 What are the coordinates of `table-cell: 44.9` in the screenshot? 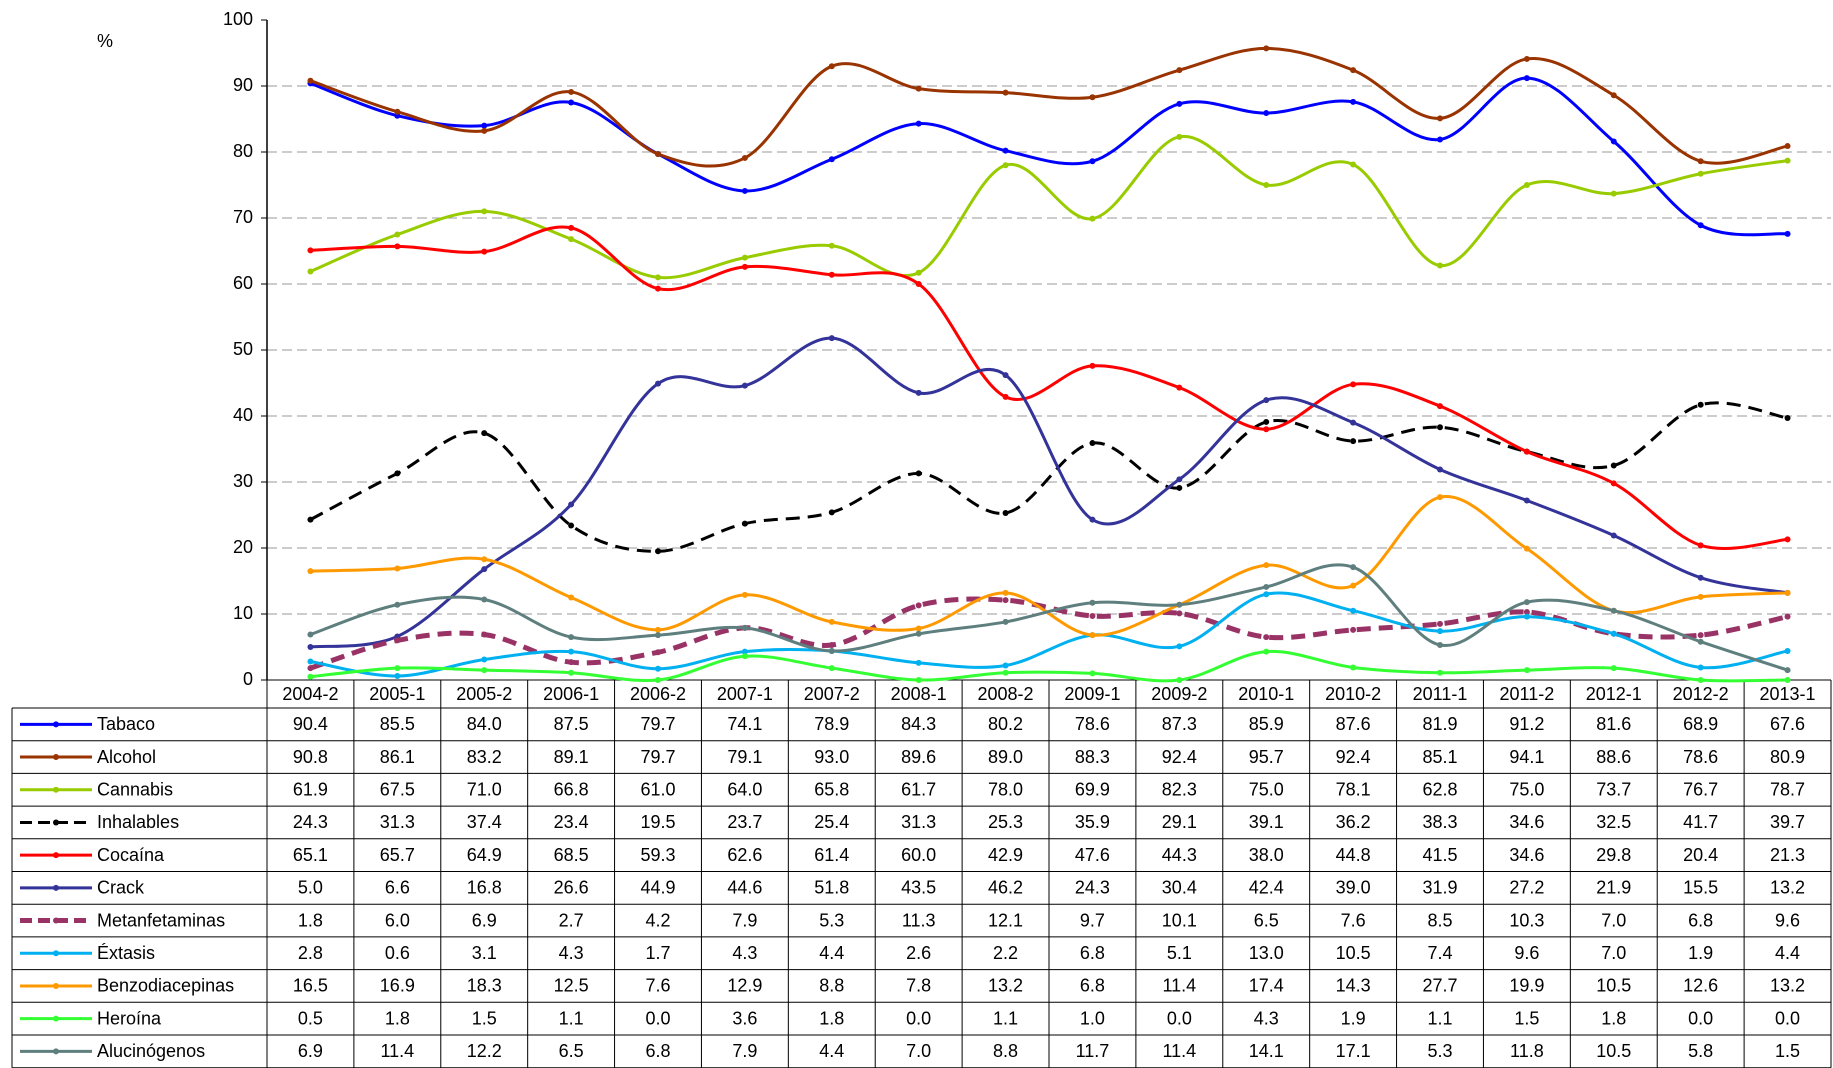 It's located at (657, 888).